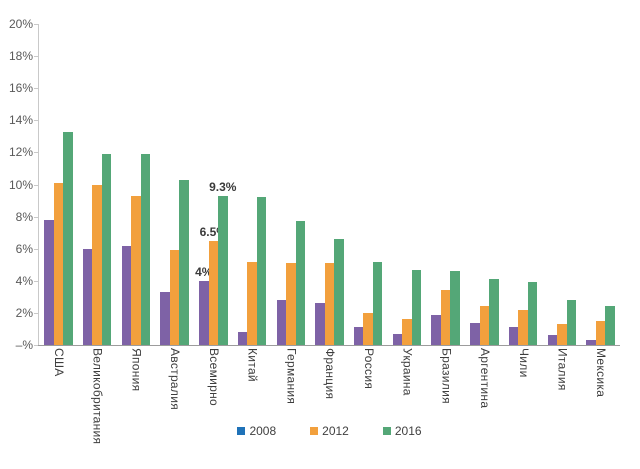 Image resolution: width=640 pixels, height=469 pixels. Describe the element at coordinates (24, 216) in the screenshot. I see `y-tick-label: 8%` at that location.